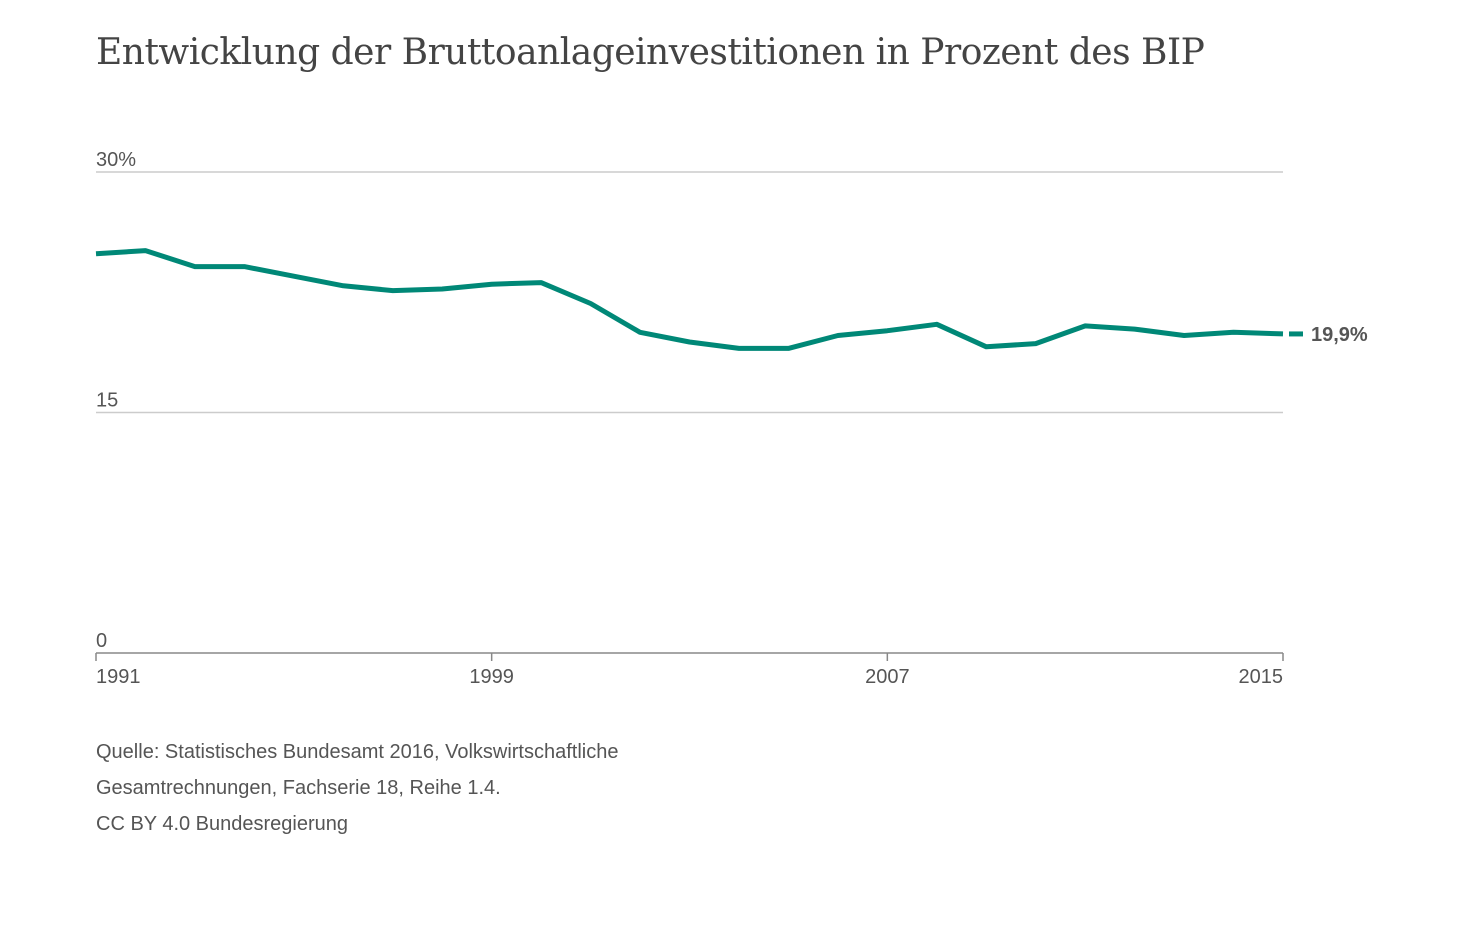 The image size is (1474, 943). What do you see at coordinates (887, 677) in the screenshot?
I see `x-tick-label: 2007` at bounding box center [887, 677].